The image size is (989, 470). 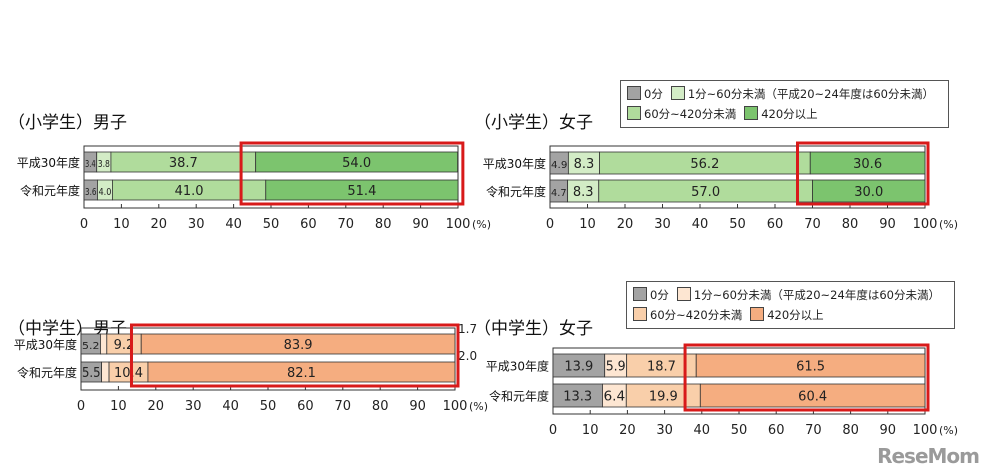 I want to click on data-label: 56.2, so click(x=704, y=164).